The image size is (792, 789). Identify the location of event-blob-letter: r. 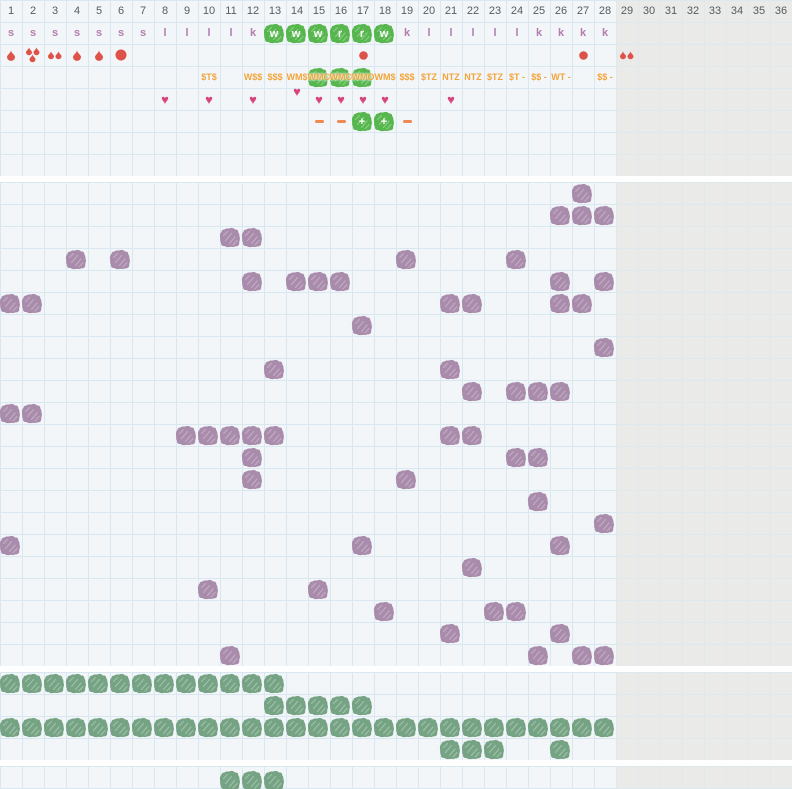
(340, 33).